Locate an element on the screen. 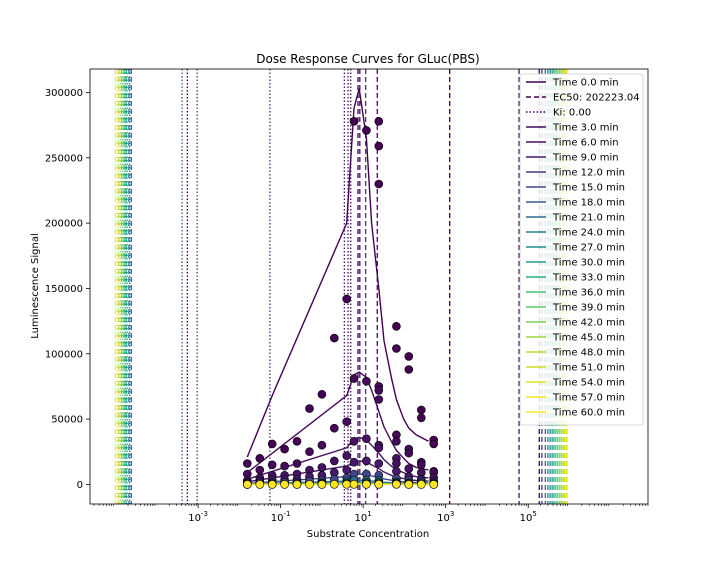 This screenshot has width=720, height=576. legend-label: Time 0.0 min is located at coordinates (585, 83).